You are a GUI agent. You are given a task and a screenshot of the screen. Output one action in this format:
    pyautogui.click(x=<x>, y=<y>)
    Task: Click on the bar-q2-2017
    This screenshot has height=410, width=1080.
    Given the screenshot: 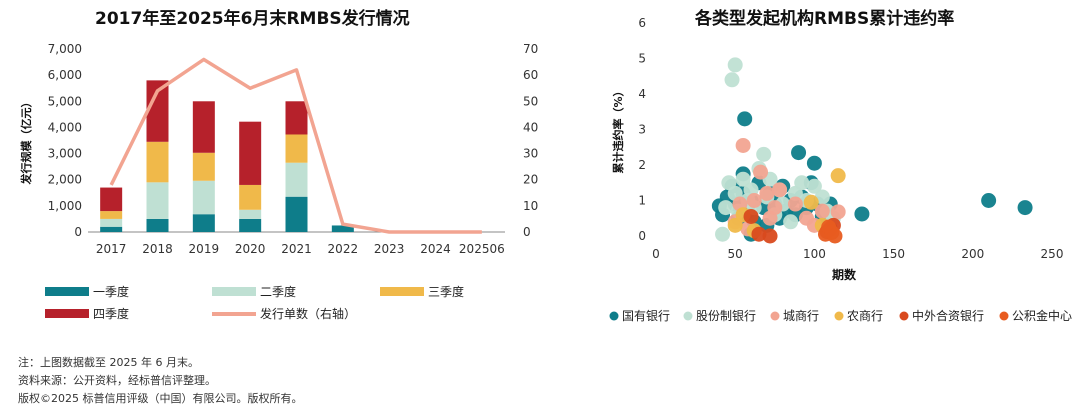 What is the action you would take?
    pyautogui.click(x=111, y=222)
    